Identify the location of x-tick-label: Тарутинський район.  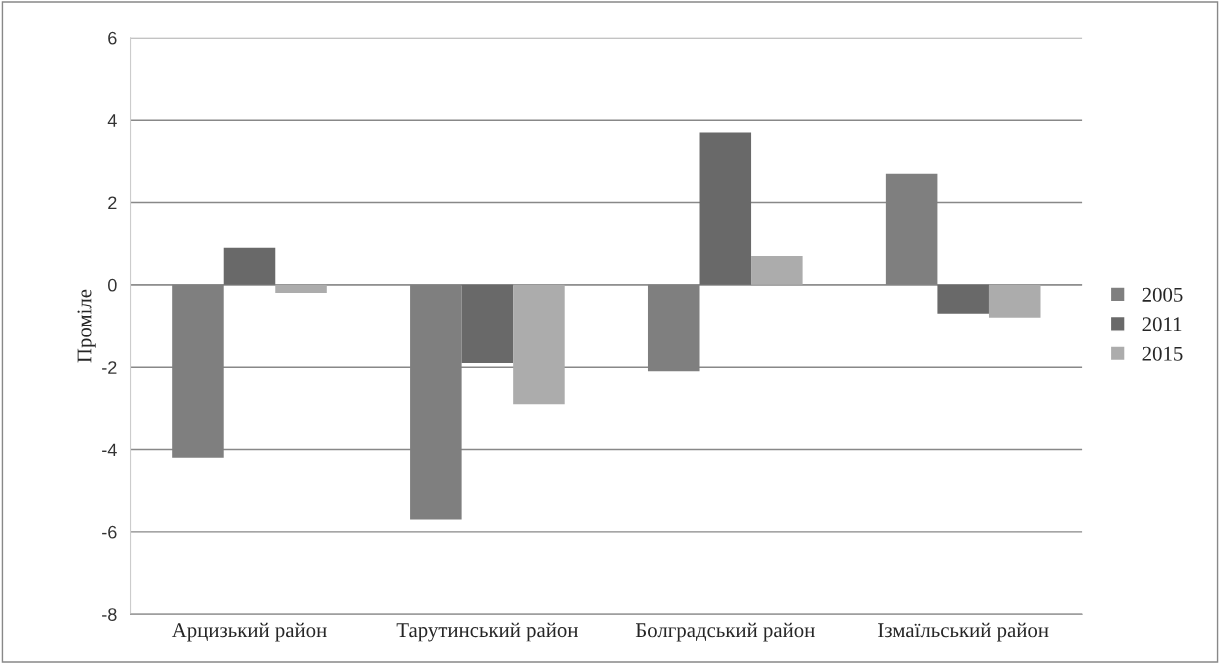
(487, 632).